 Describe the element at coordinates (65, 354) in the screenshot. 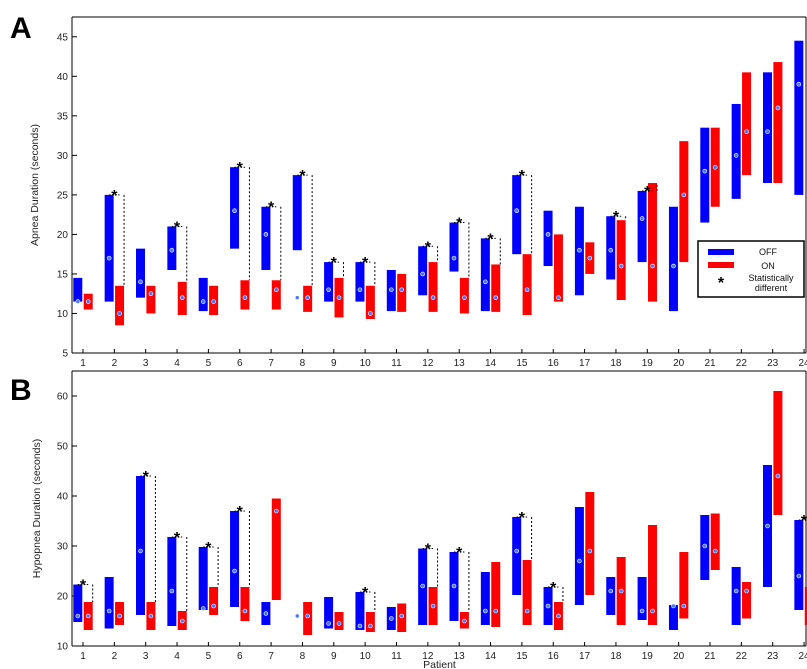

I see `y-tick-label: 5` at that location.